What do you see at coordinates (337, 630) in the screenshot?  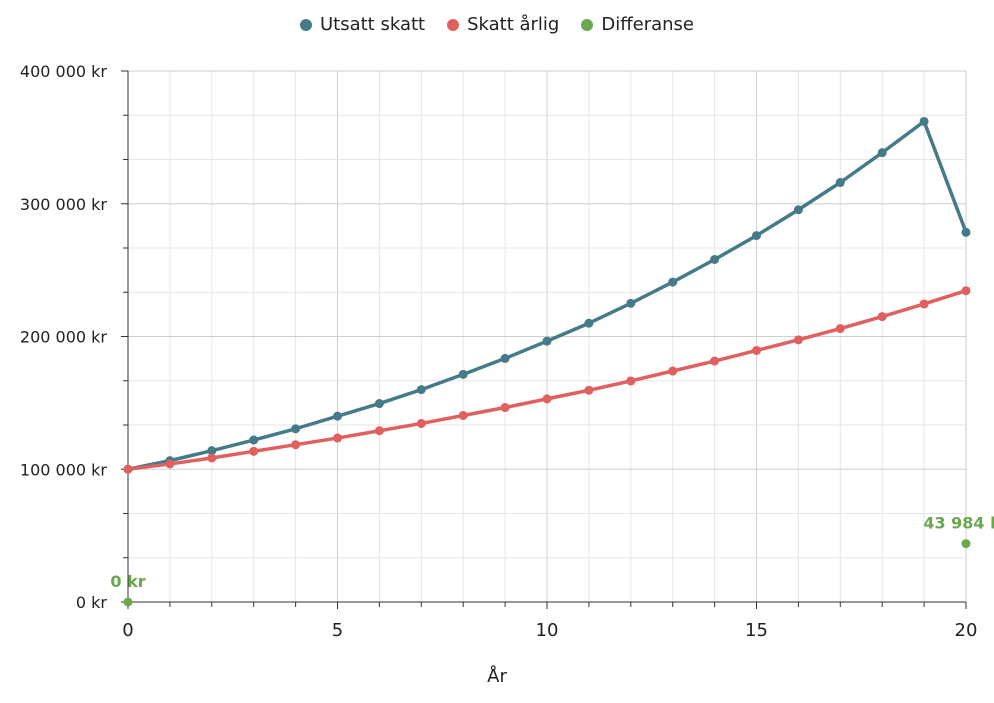 I see `x-tick-label: 5` at bounding box center [337, 630].